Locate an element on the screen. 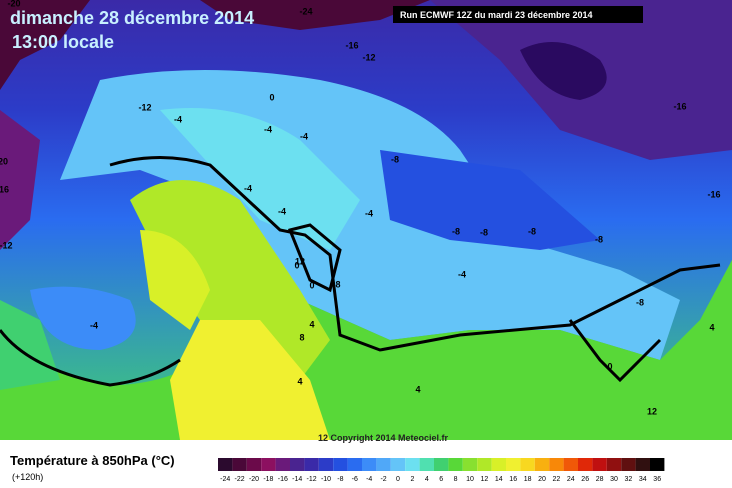 The width and height of the screenshot is (732, 488). time: 13:00 locale is located at coordinates (63, 42).